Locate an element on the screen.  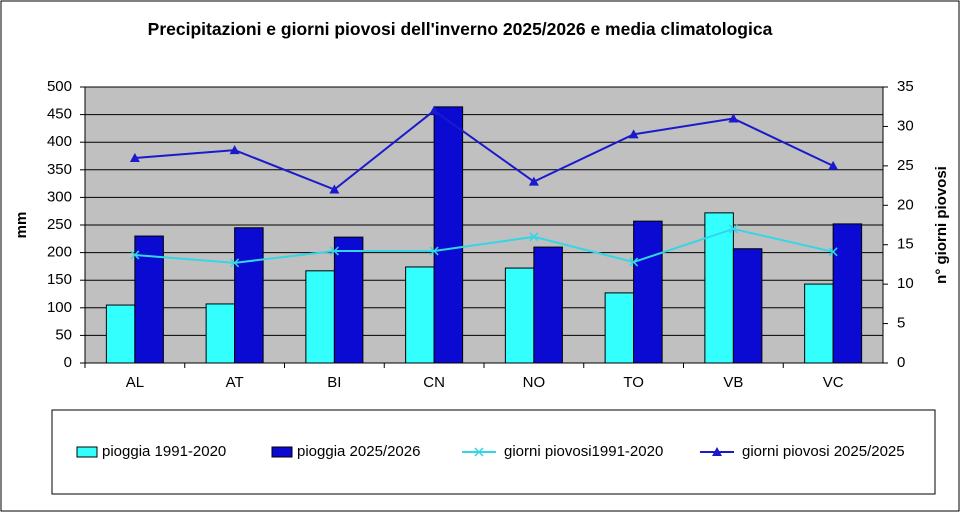
y-tick-label: 250 is located at coordinates (59, 224).